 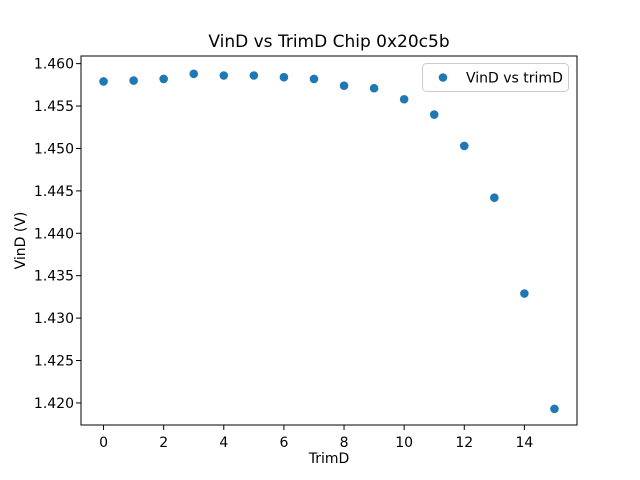 What do you see at coordinates (54, 234) in the screenshot?
I see `y-tick-label: 1.440` at bounding box center [54, 234].